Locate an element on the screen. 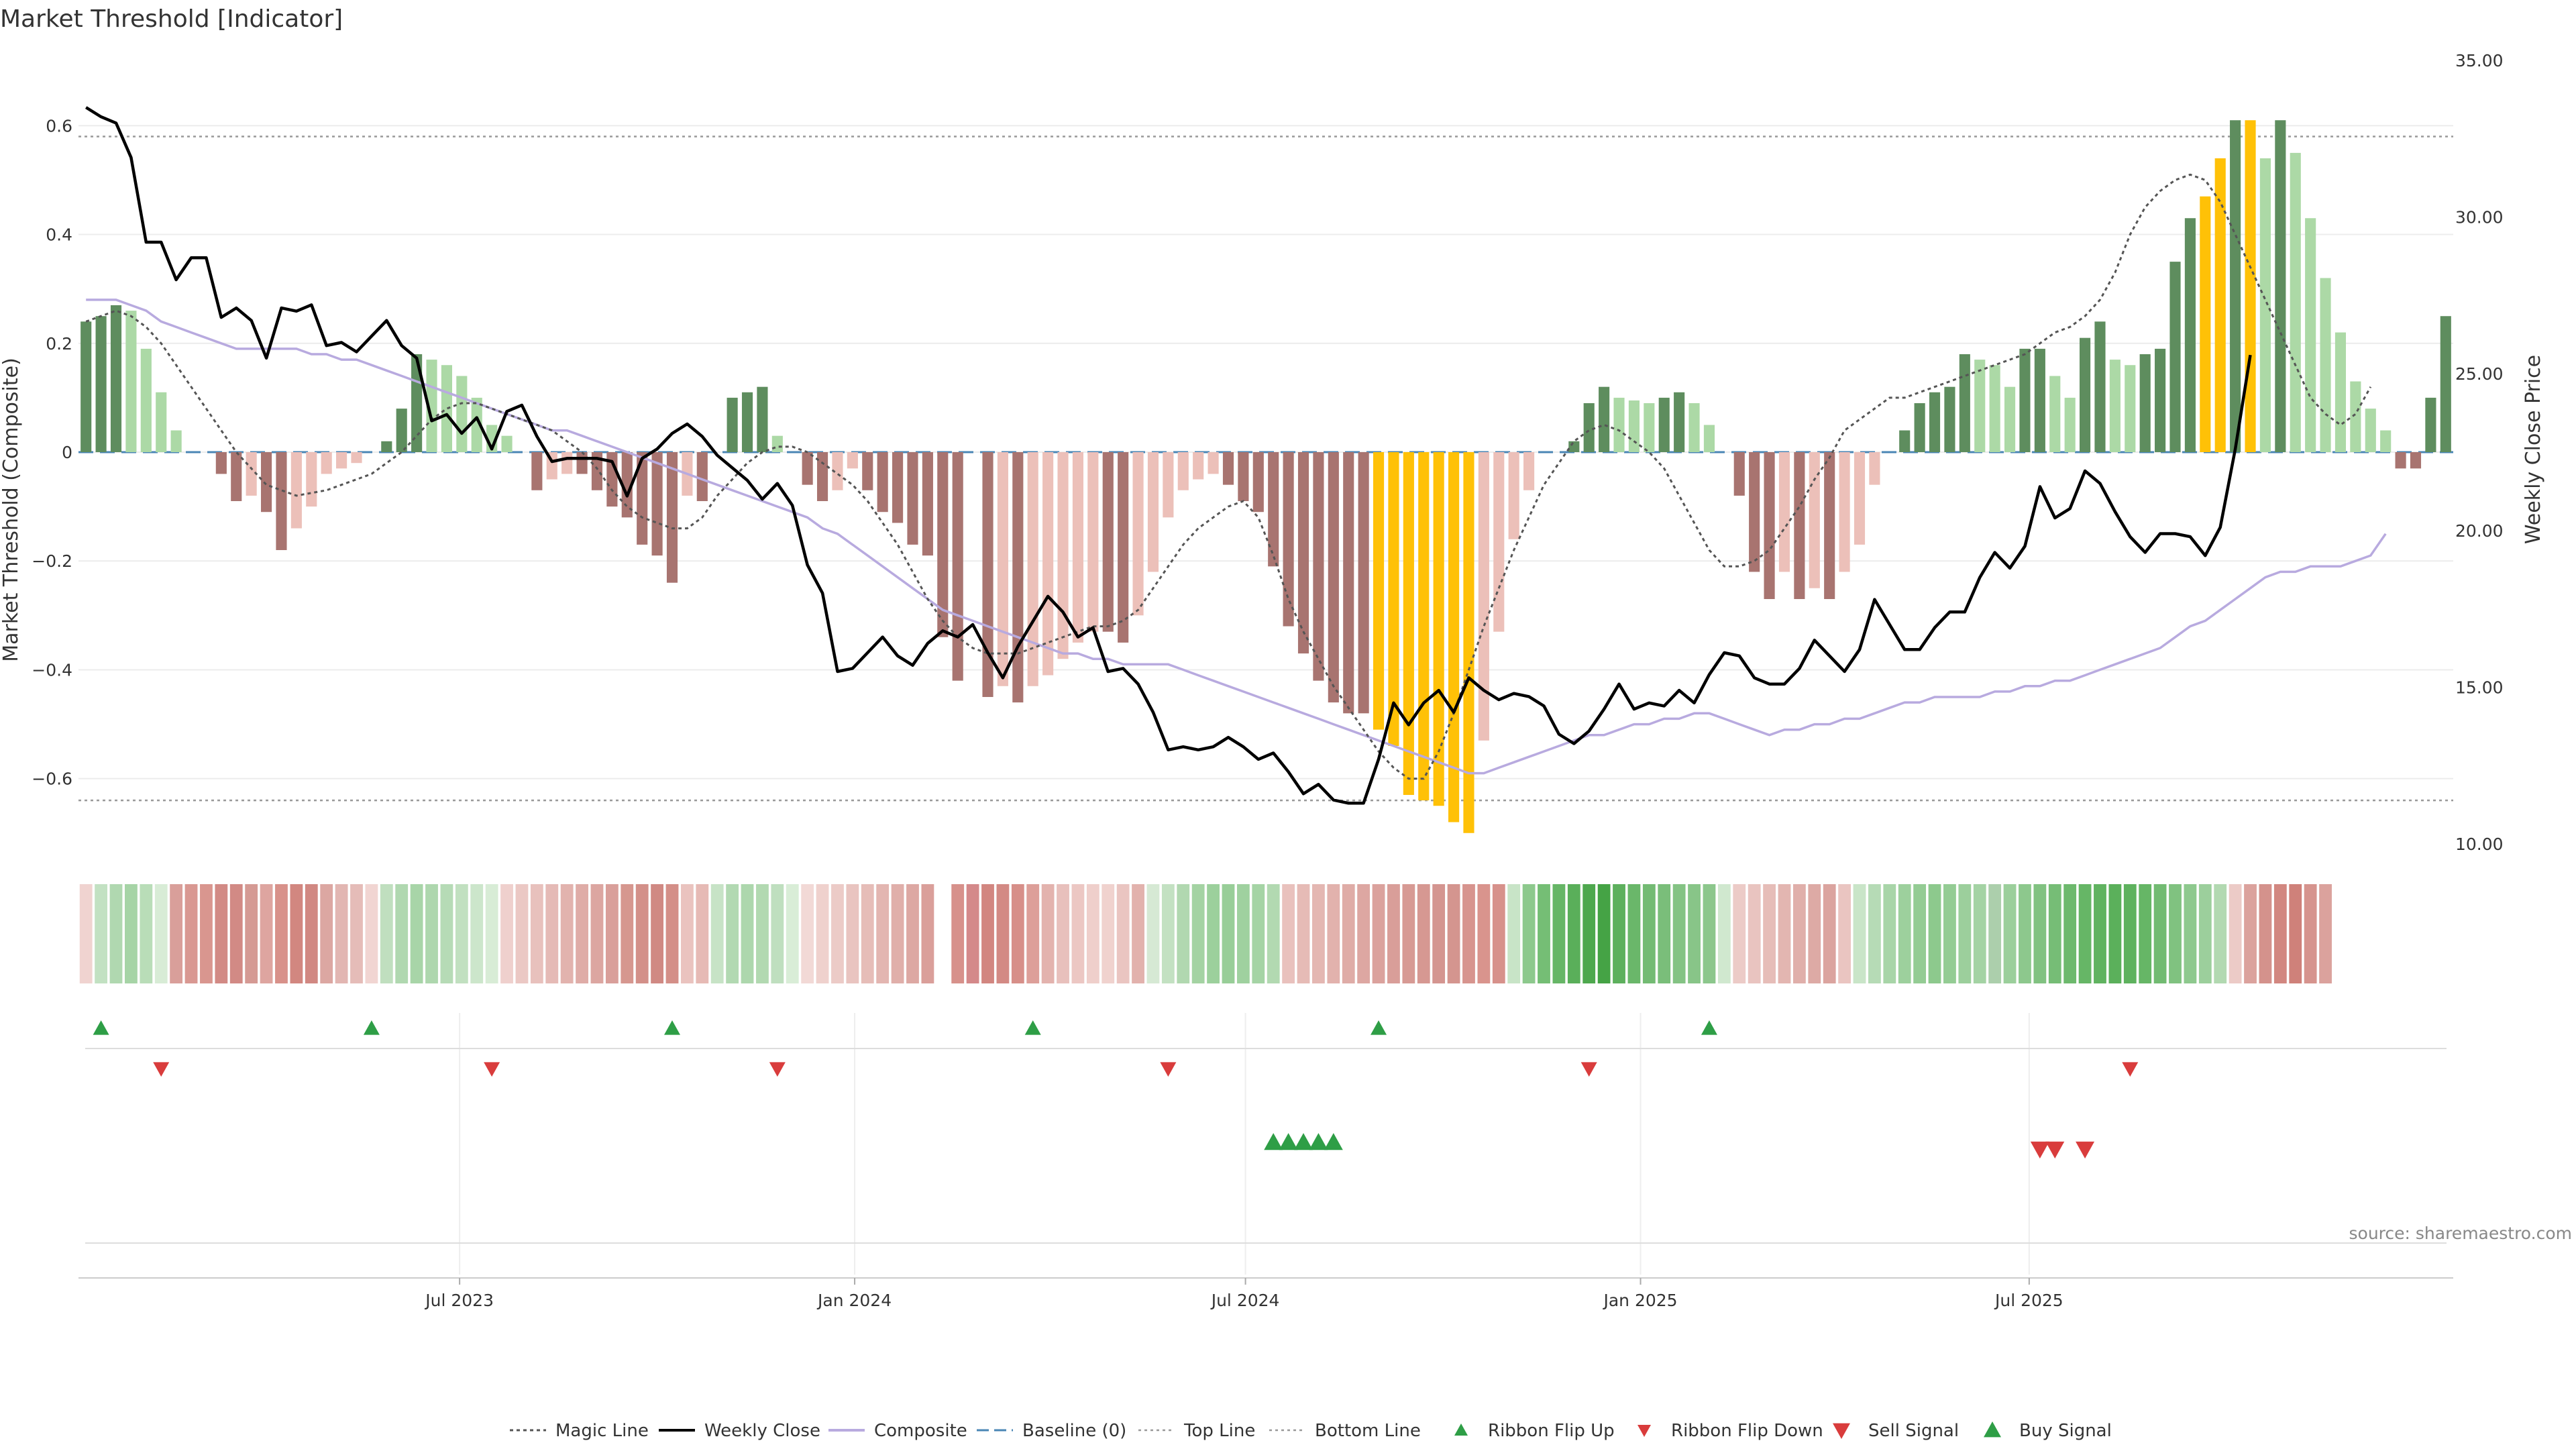 Image resolution: width=2576 pixels, height=1449 pixels. legend-label: Top Line is located at coordinates (1219, 1431).